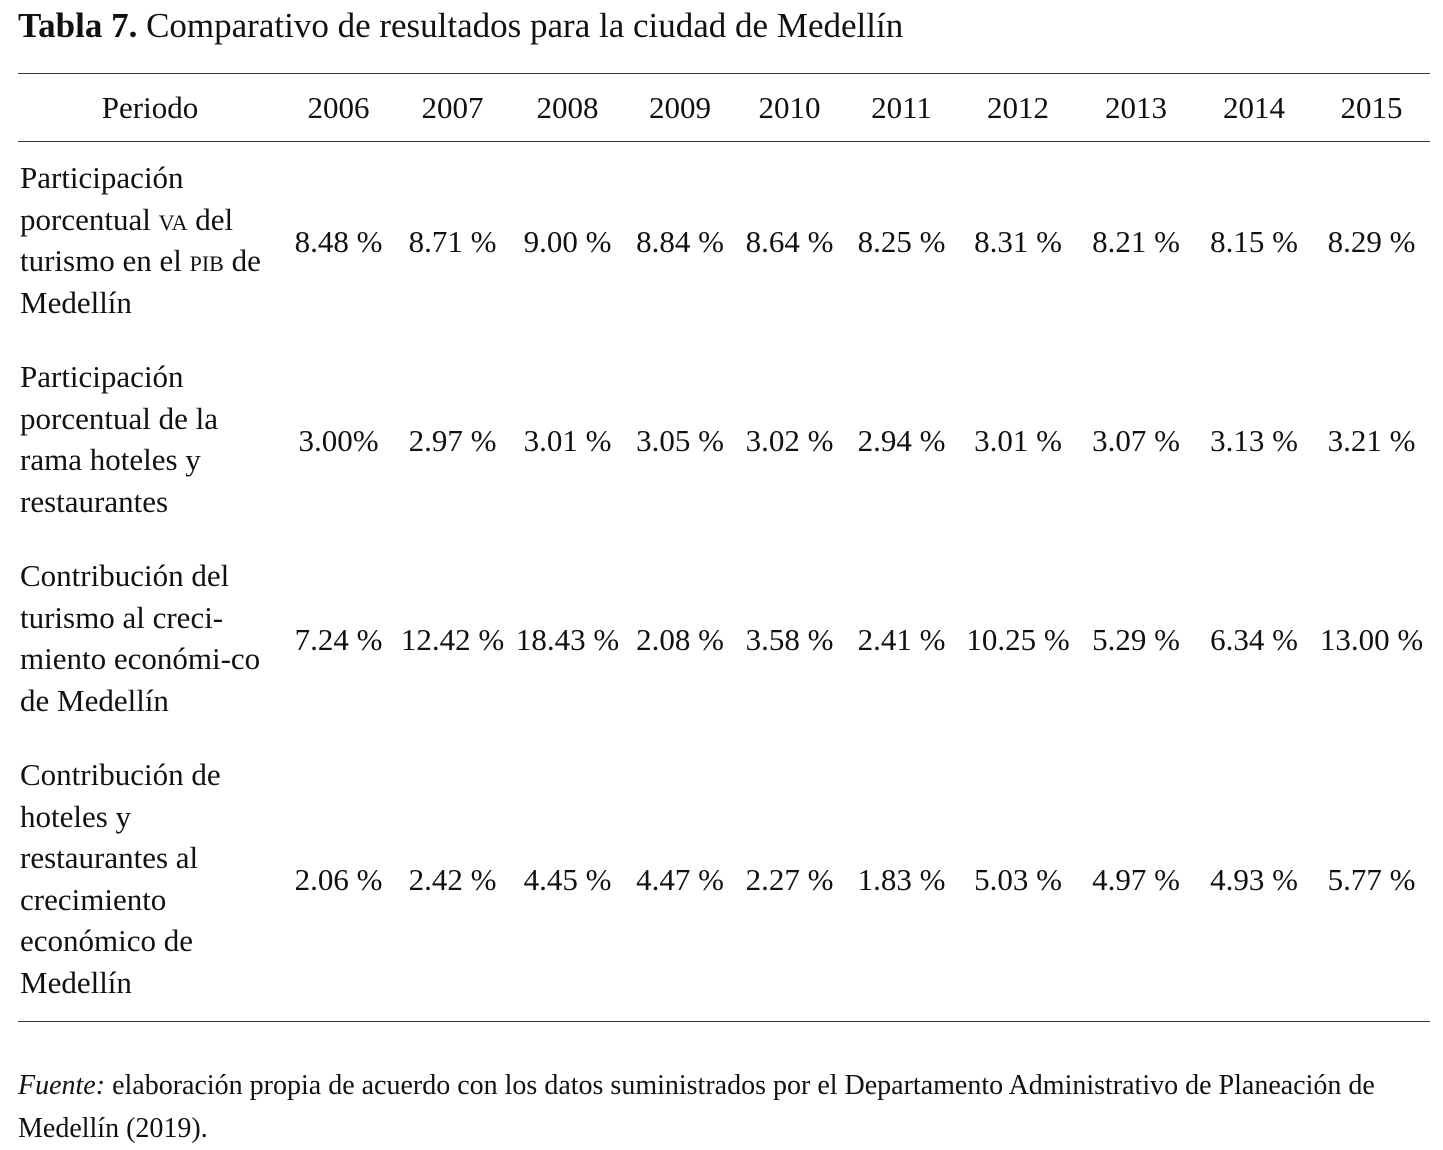 The height and width of the screenshot is (1150, 1443). I want to click on source-label: Fuente:, so click(62, 1085).